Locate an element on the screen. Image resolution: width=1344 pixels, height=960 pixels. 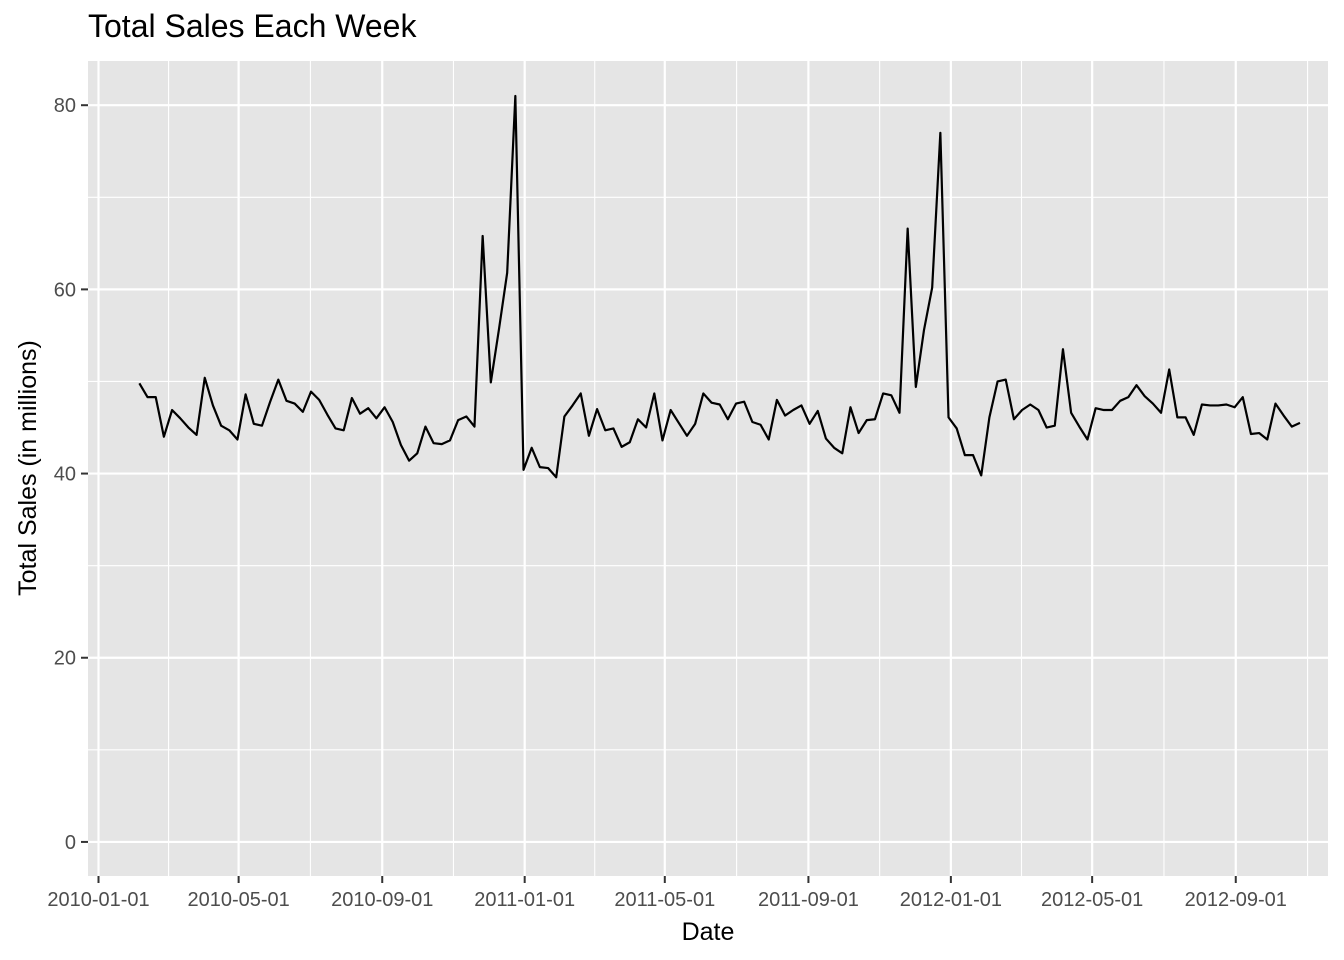
y-axis-title: Total Sales (in millions) is located at coordinates (28, 468).